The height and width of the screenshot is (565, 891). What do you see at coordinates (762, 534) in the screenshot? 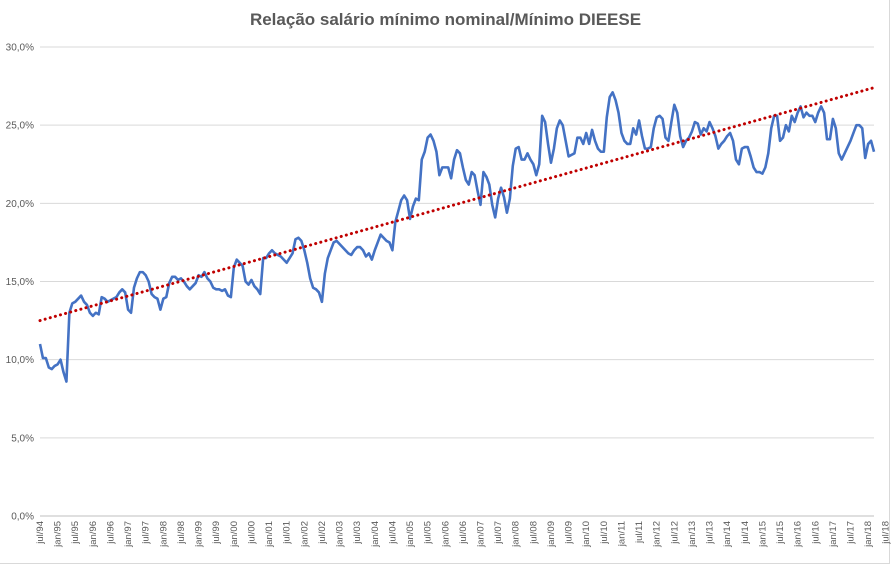
I see `x-tick-label: jan/15` at bounding box center [762, 534].